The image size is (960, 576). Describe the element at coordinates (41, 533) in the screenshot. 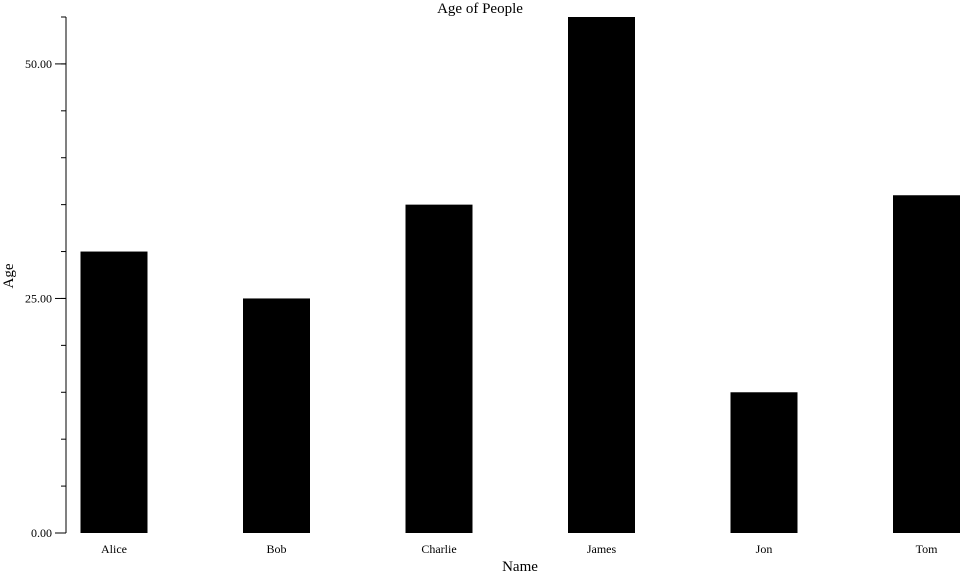

I see `y-tick-label: 0.00` at that location.